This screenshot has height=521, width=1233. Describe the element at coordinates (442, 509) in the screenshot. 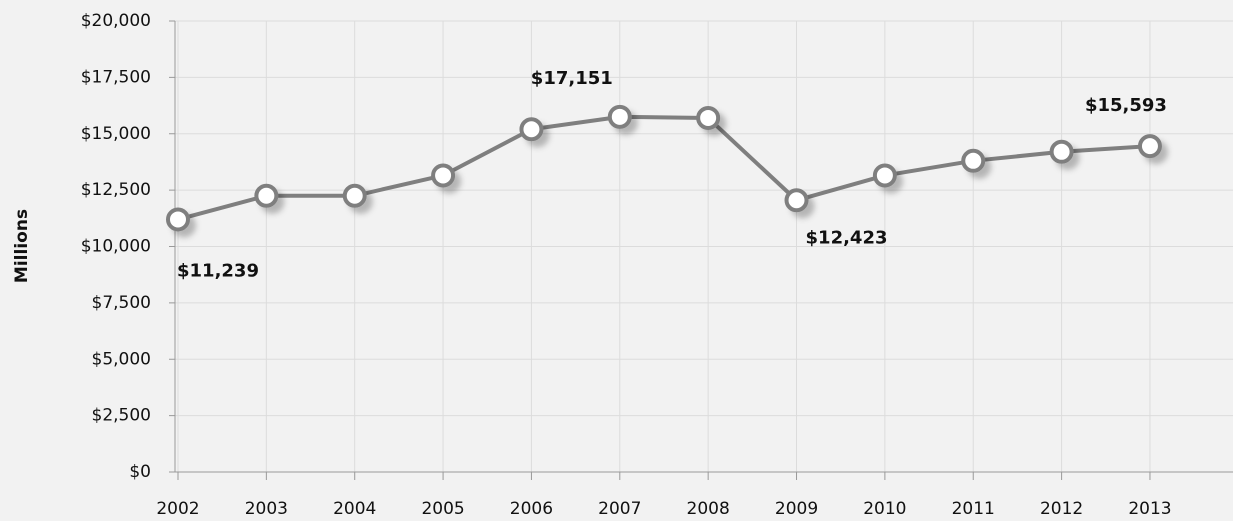

I see `x-tick-label: 2005` at that location.